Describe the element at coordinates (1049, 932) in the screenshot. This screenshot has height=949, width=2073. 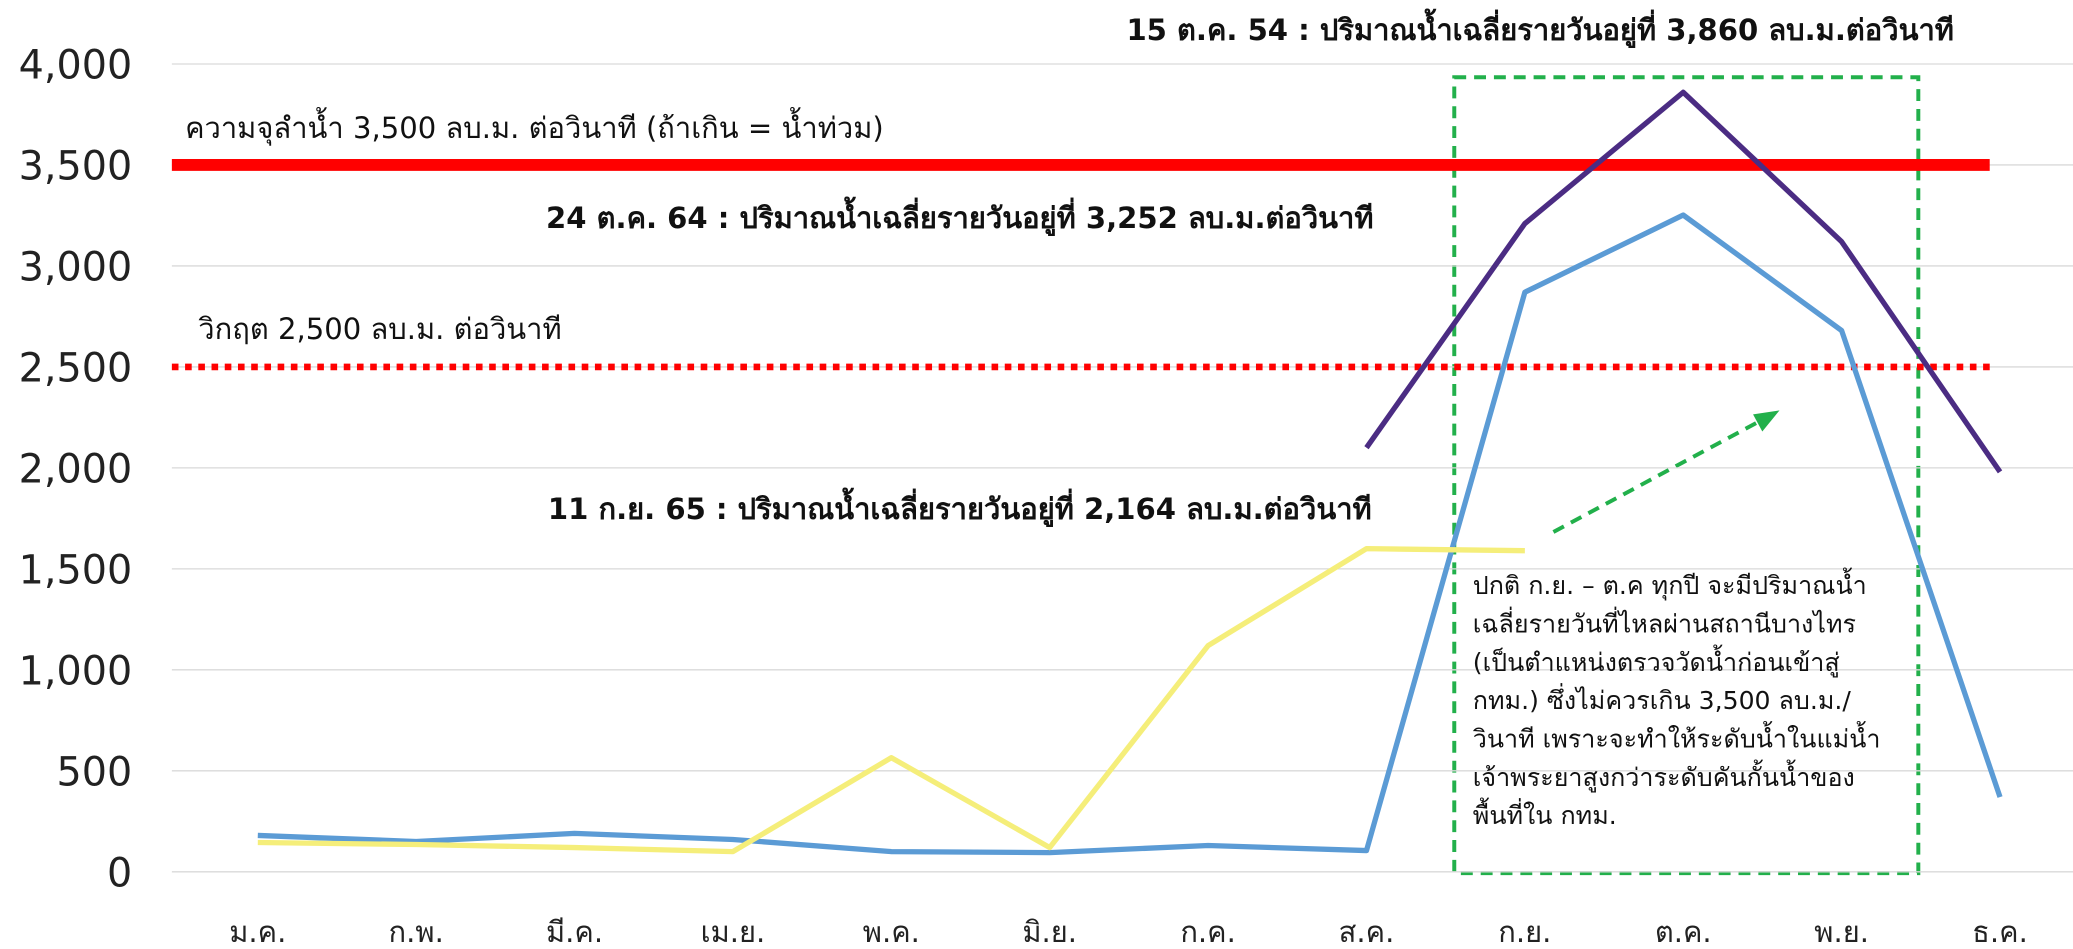
I see `x-tick-label: มิ.ย.` at that location.